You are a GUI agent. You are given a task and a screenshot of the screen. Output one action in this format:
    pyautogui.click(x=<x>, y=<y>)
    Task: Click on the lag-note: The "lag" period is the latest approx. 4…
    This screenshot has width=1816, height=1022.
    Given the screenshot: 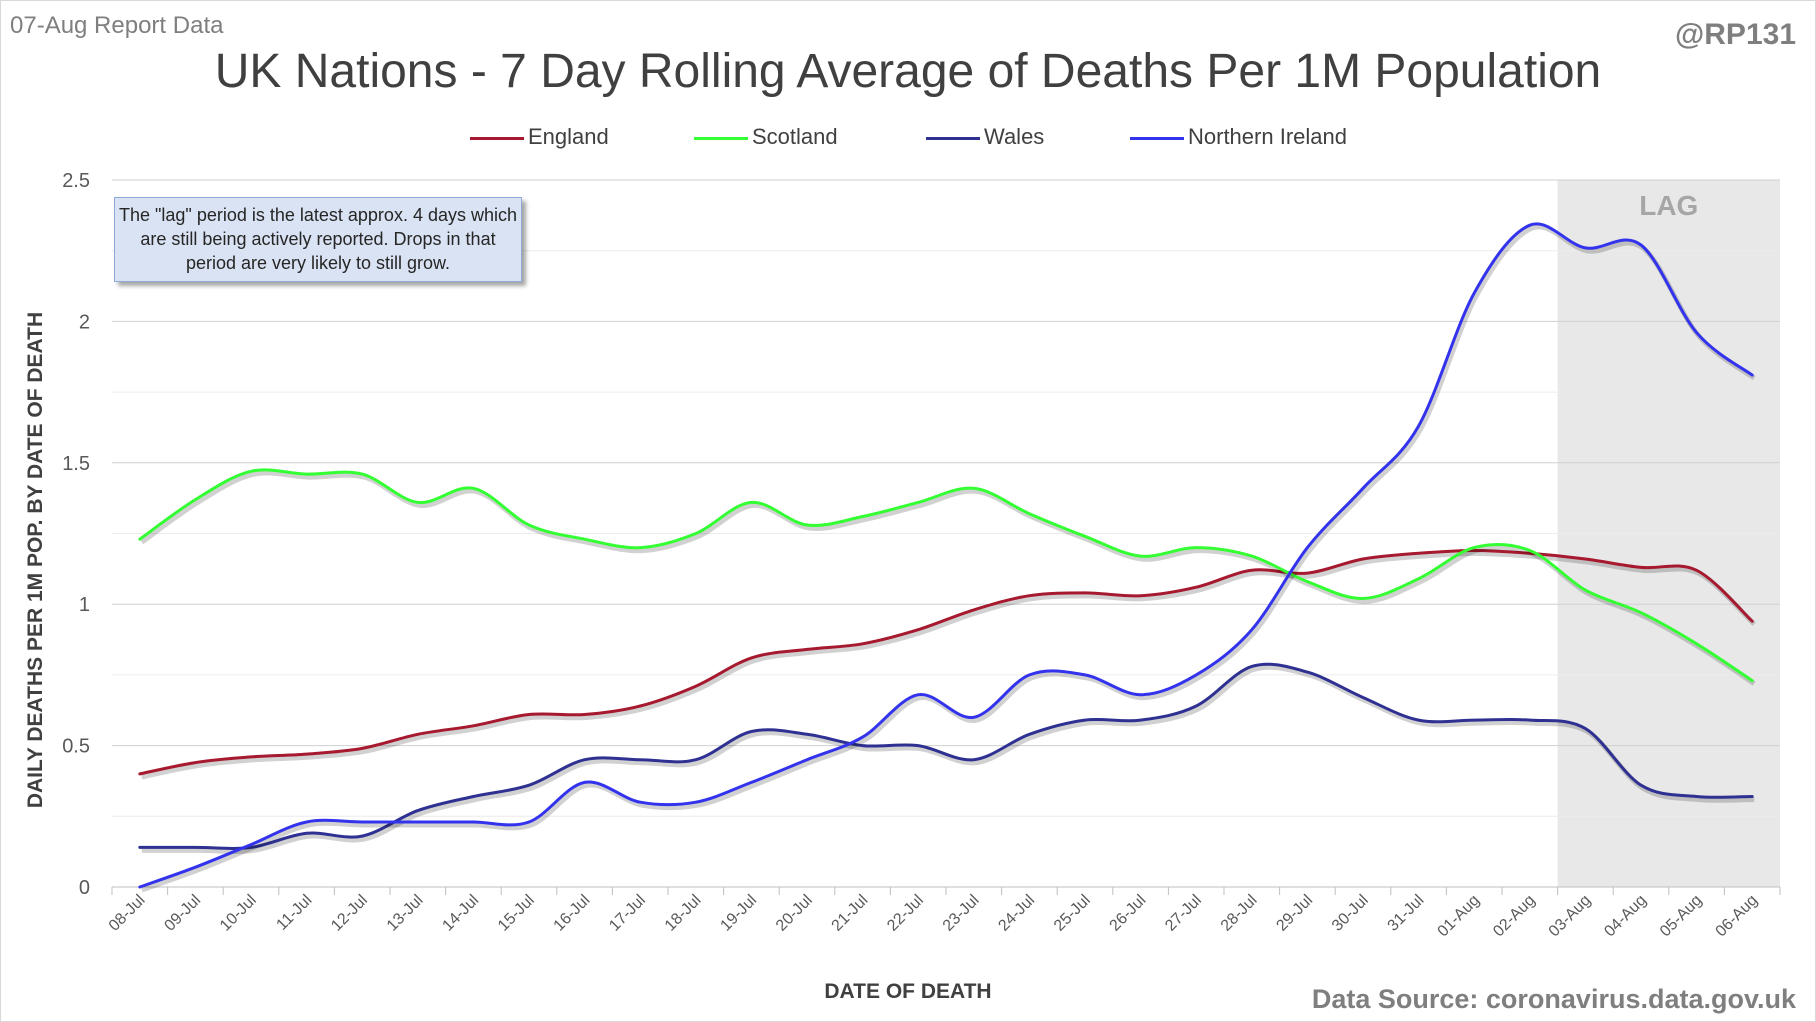 What is the action you would take?
    pyautogui.click(x=318, y=239)
    